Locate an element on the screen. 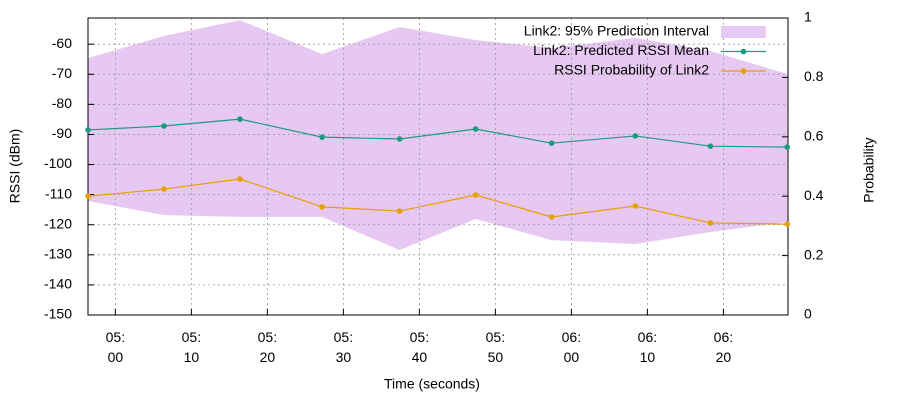 The image size is (900, 400). y-axis-label: RSSI (dBm) is located at coordinates (15, 166).